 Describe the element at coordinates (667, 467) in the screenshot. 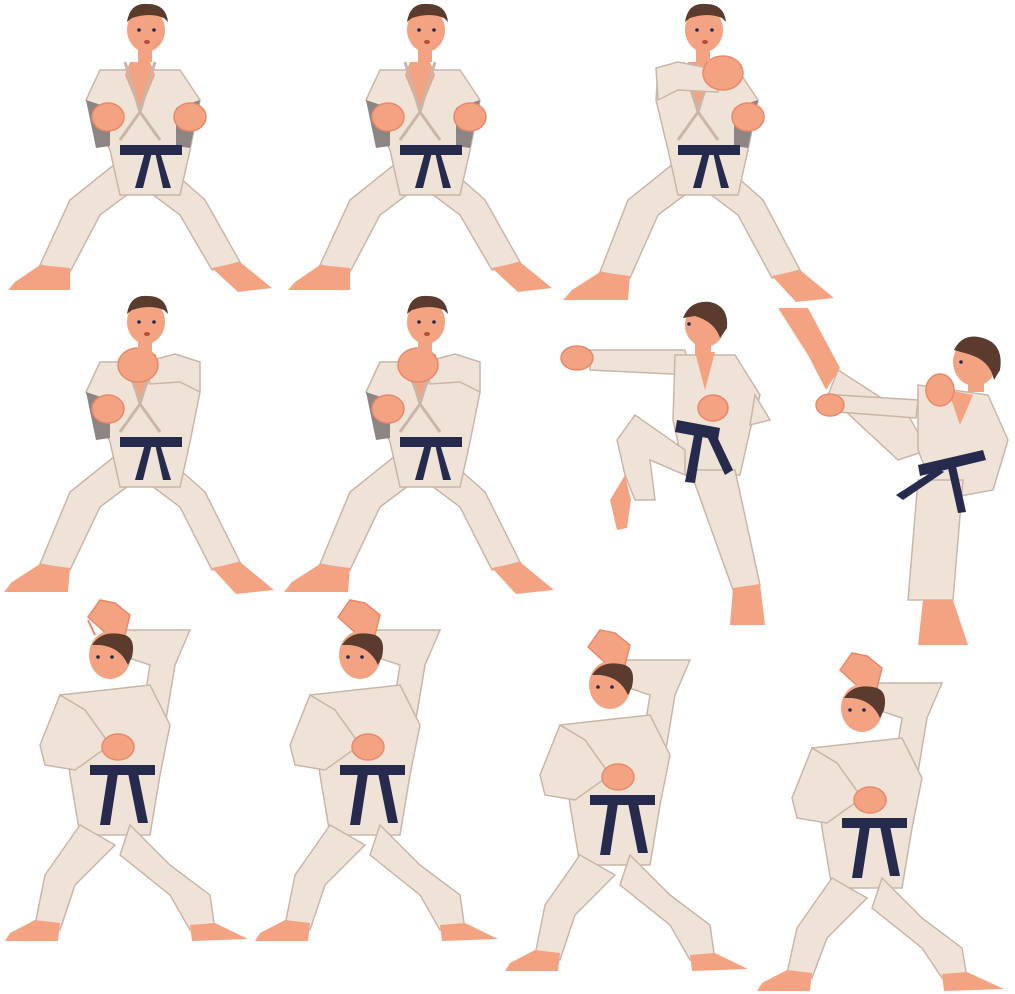

I see `karate-fighter-knee-raise-punch` at that location.